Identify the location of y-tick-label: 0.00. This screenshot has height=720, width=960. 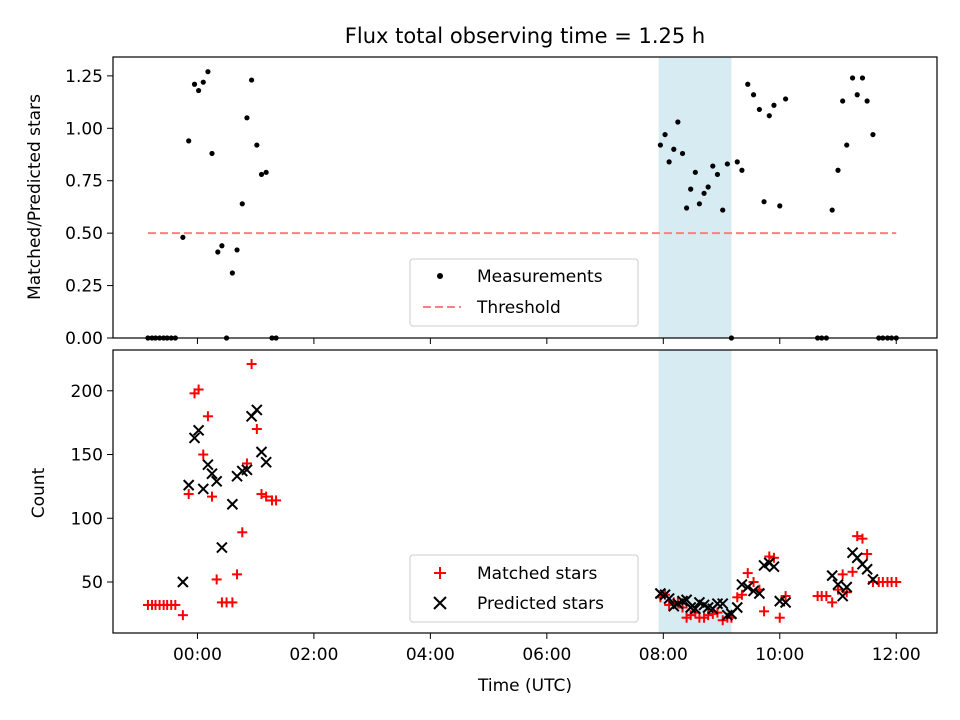
(84, 339).